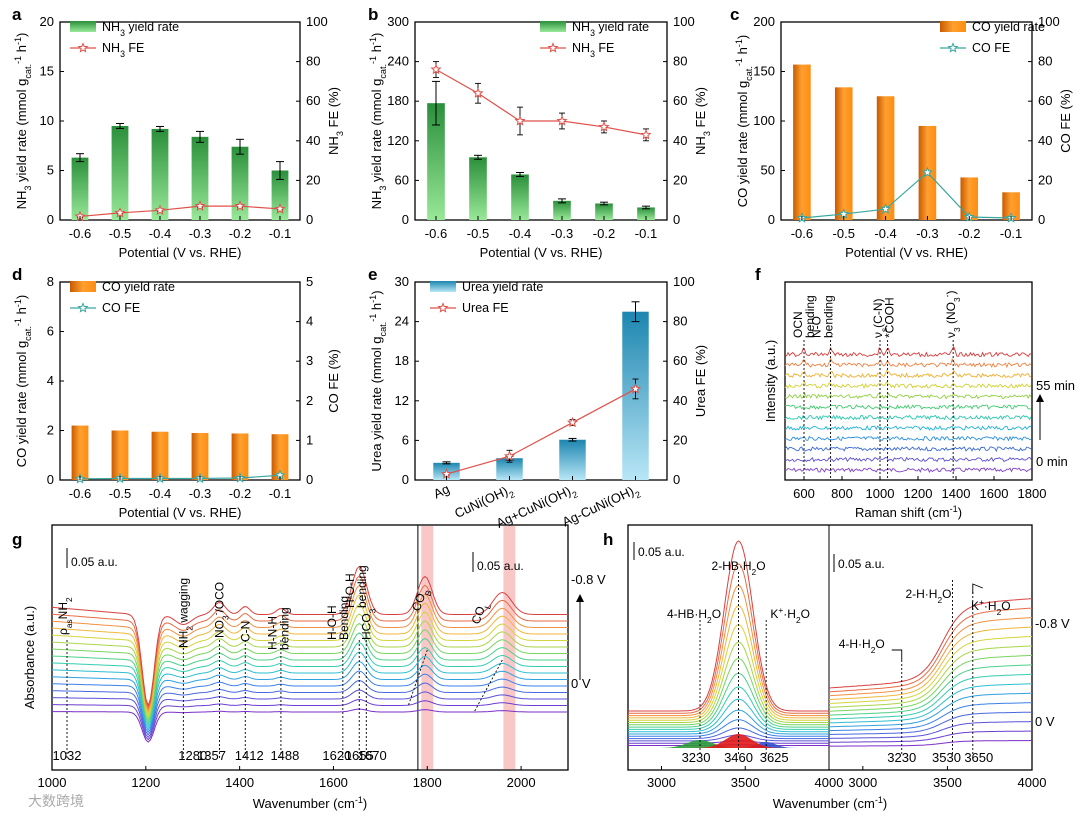  Describe the element at coordinates (581, 48) in the screenshot. I see `legend-label-line-b-part: NH` at that location.